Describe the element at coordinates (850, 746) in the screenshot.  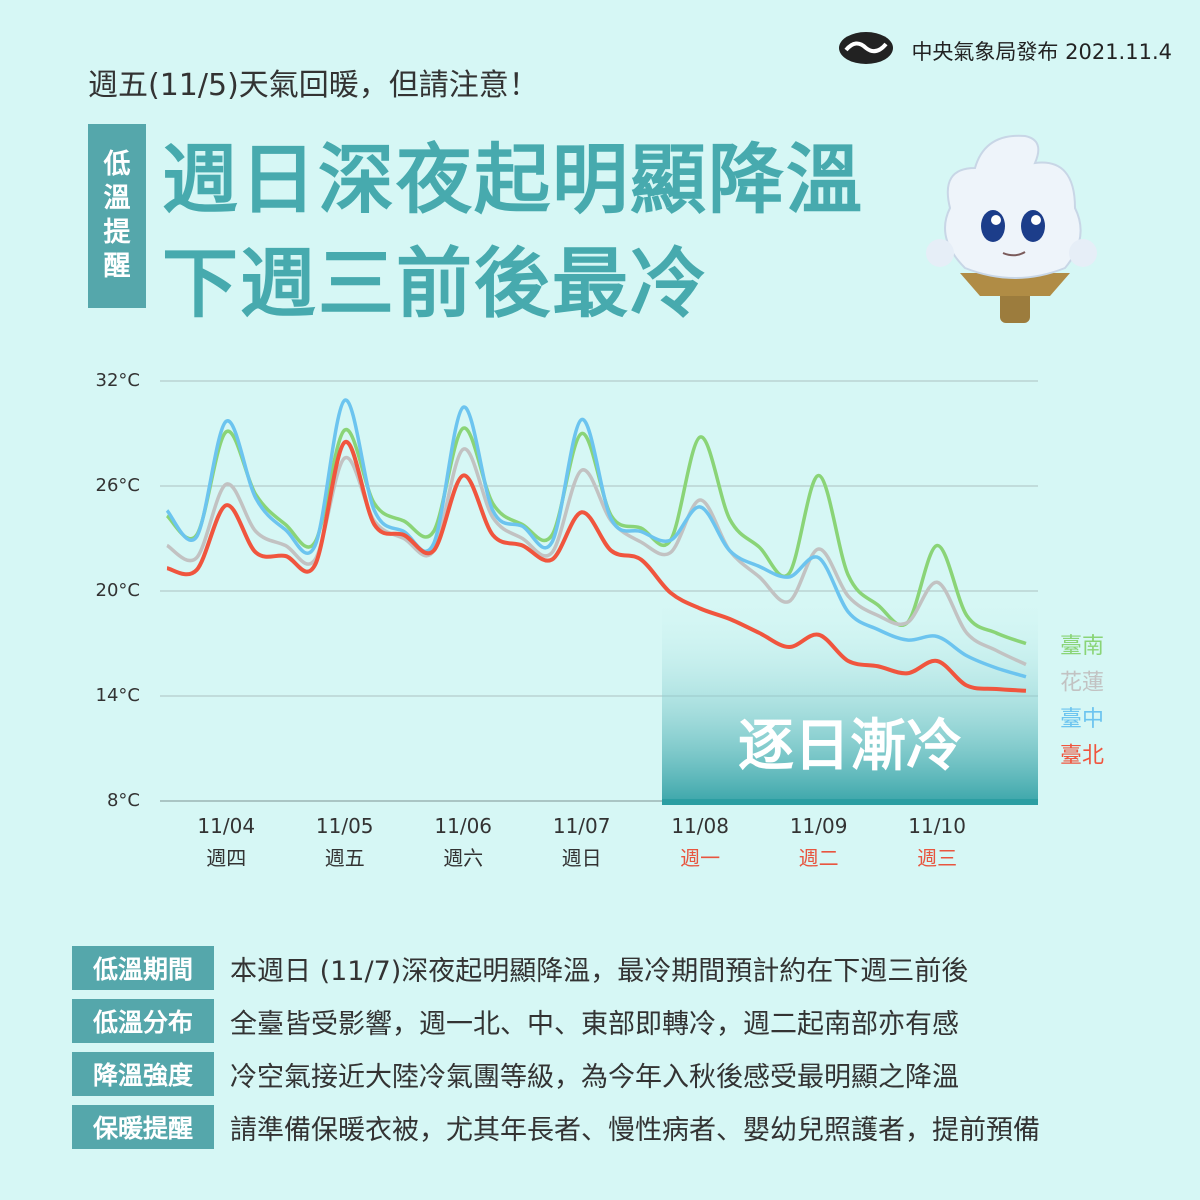
I see `annotation: 逐日漸冷` at that location.